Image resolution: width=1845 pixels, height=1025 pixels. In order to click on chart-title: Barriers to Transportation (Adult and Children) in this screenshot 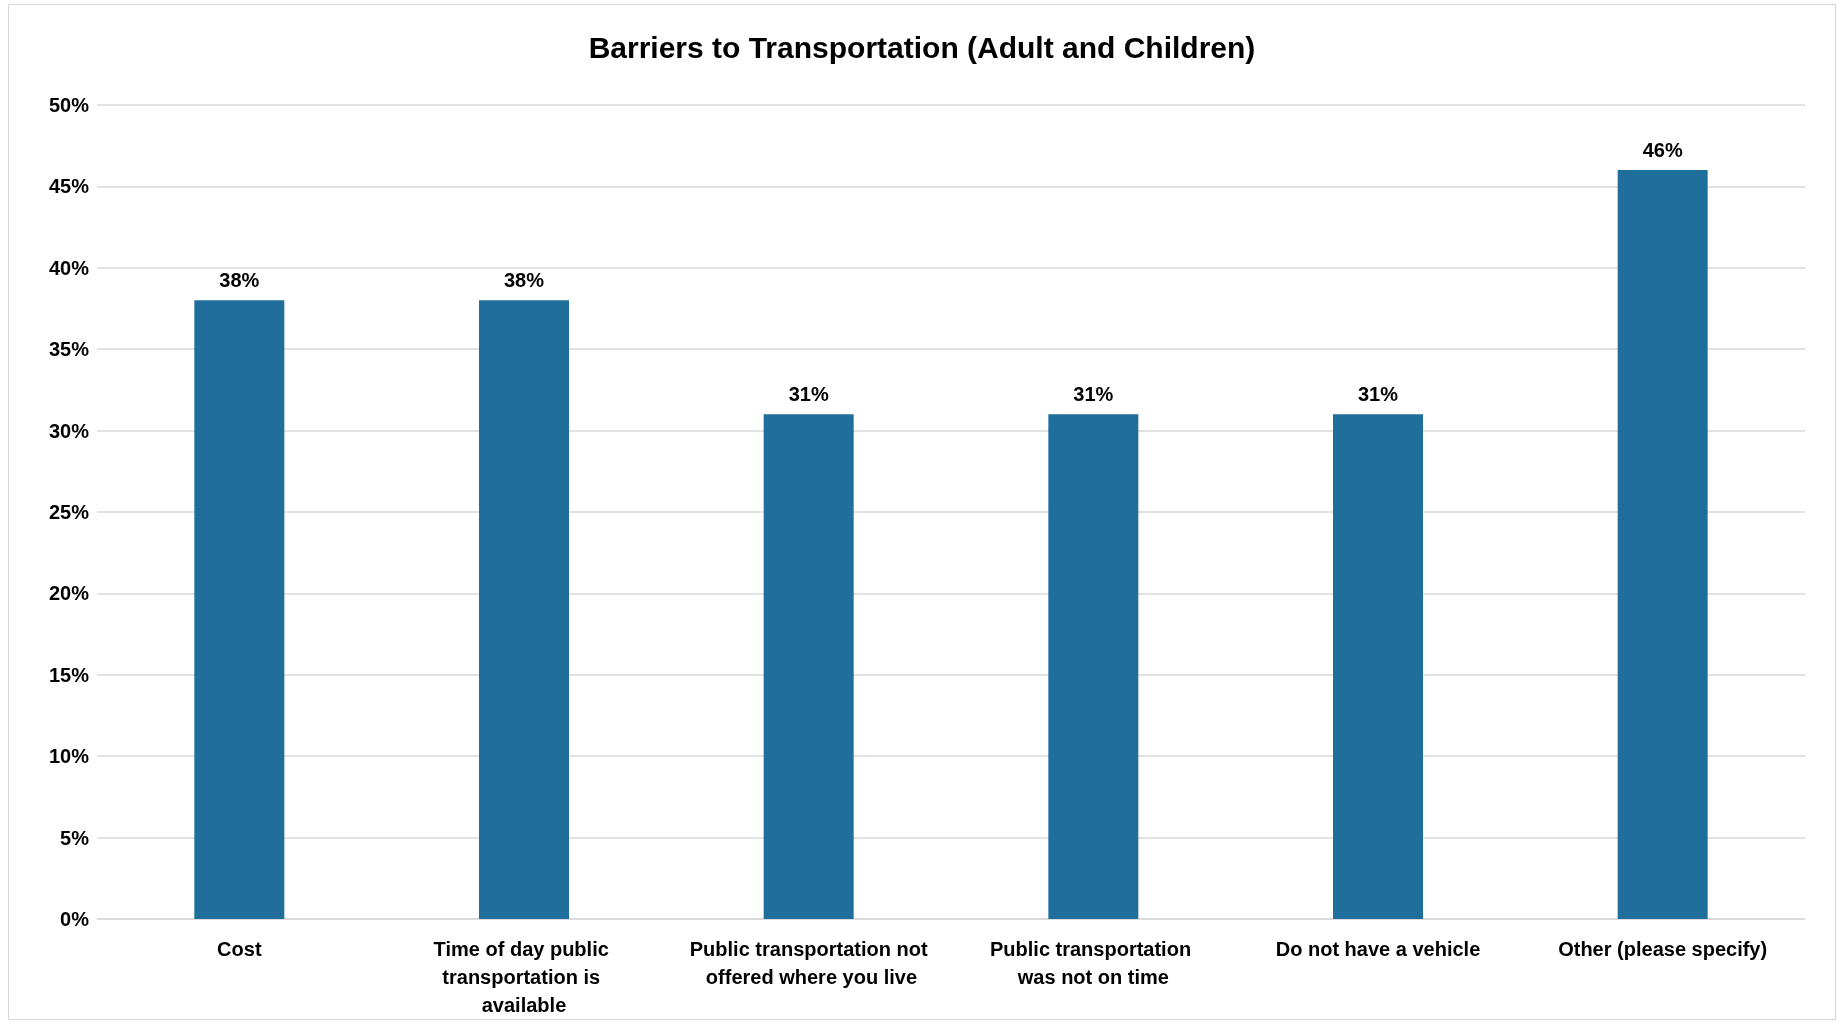, I will do `click(922, 47)`.